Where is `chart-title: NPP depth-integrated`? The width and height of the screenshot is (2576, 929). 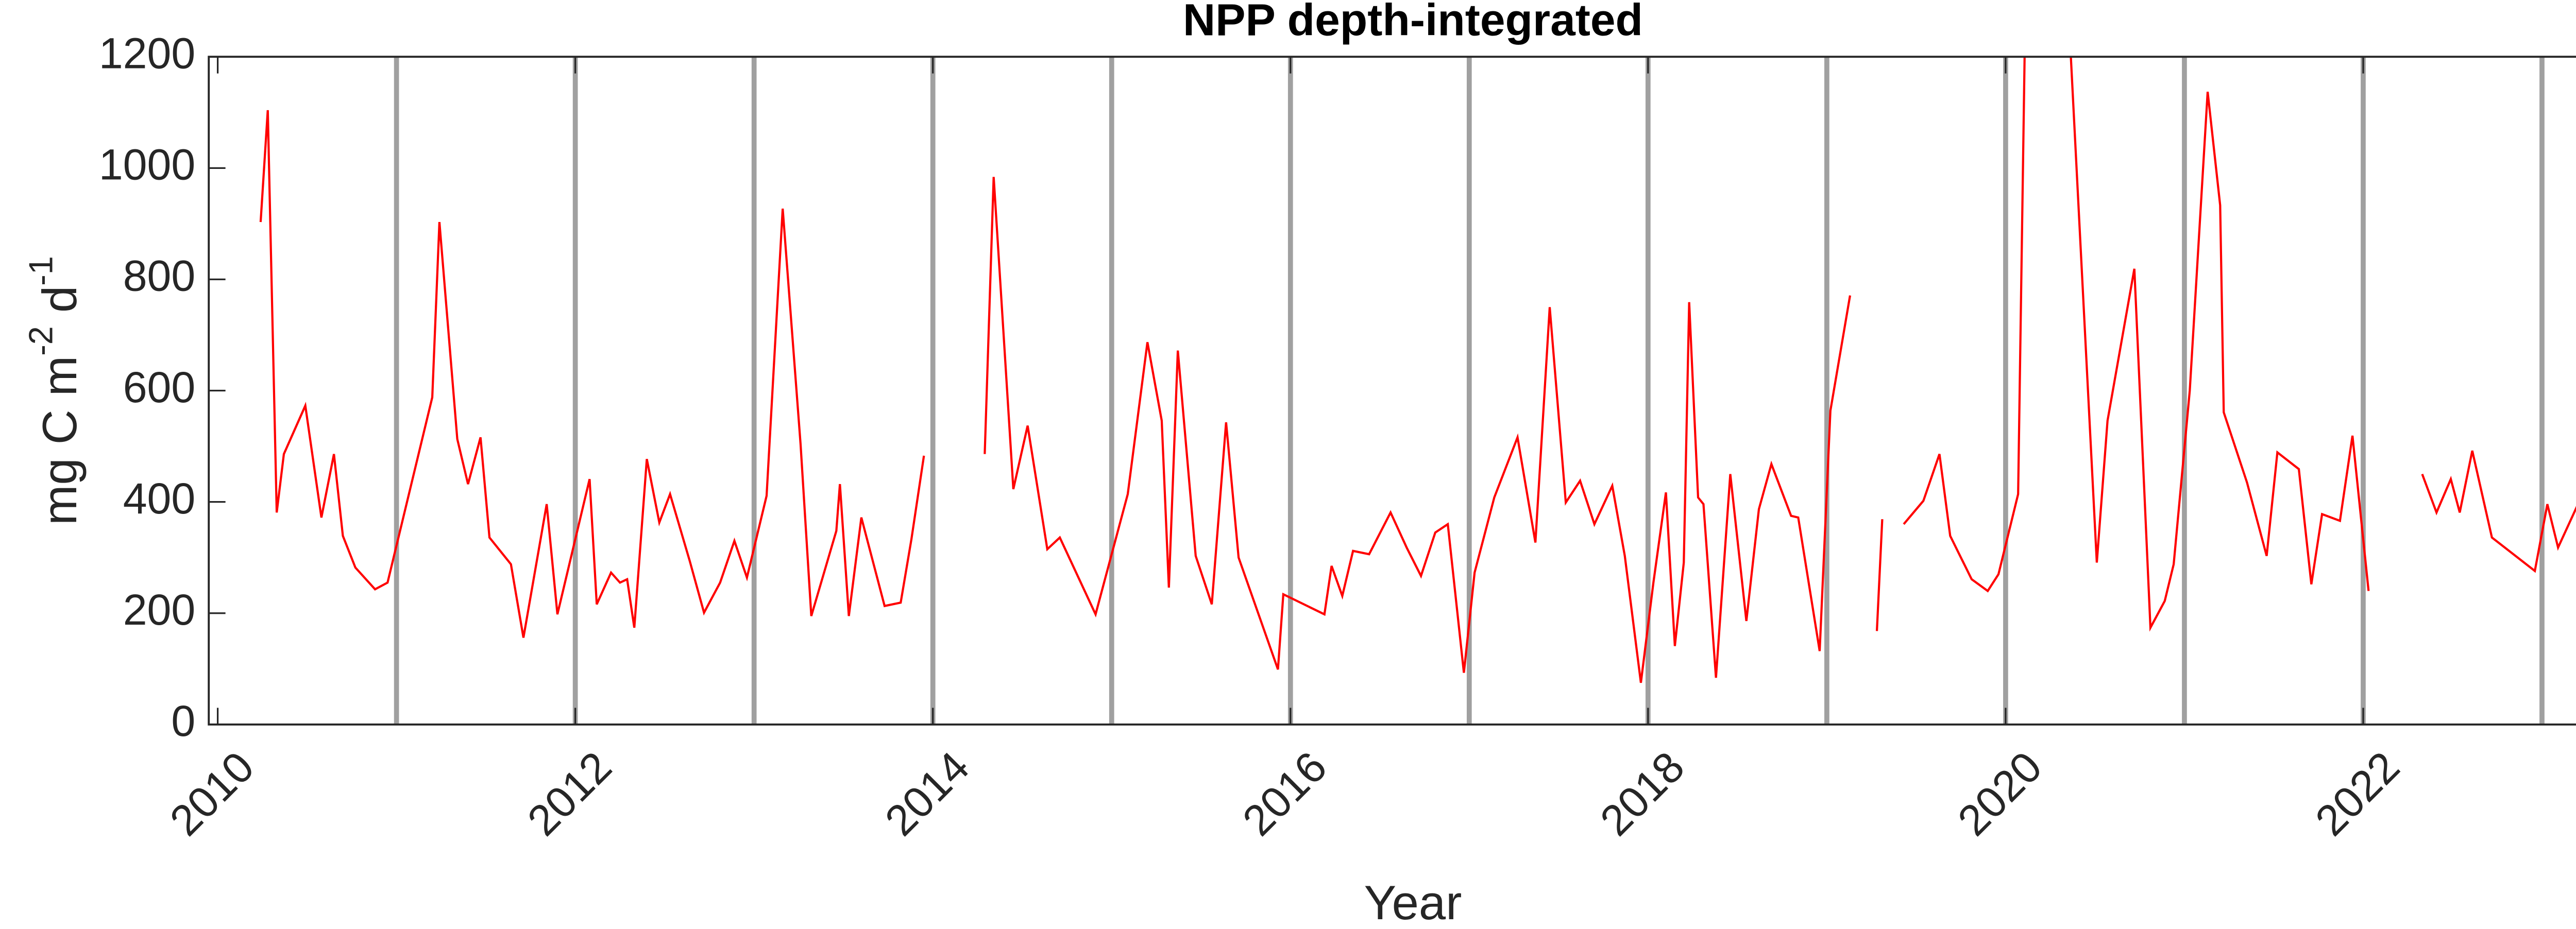
chart-title: NPP depth-integrated is located at coordinates (1413, 22).